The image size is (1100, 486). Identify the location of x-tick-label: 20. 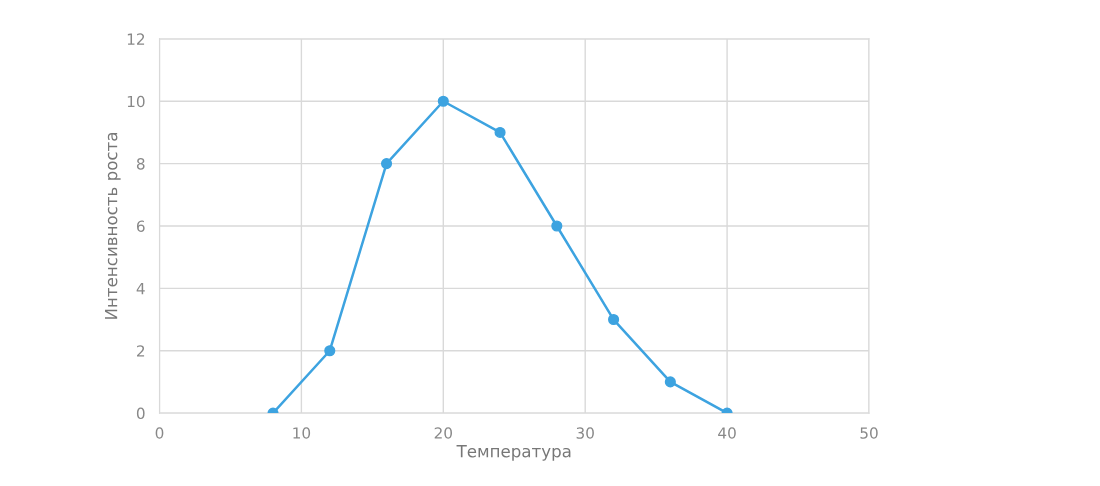
(443, 433).